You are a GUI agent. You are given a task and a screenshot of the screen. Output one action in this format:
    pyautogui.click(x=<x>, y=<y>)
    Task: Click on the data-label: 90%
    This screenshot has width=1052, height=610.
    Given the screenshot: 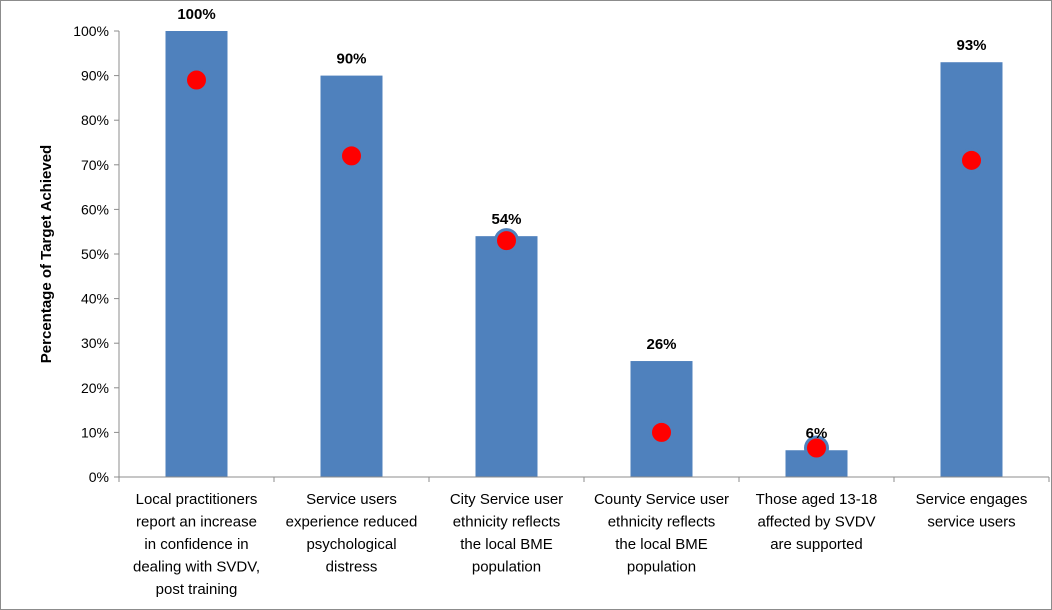 What is the action you would take?
    pyautogui.click(x=351, y=59)
    